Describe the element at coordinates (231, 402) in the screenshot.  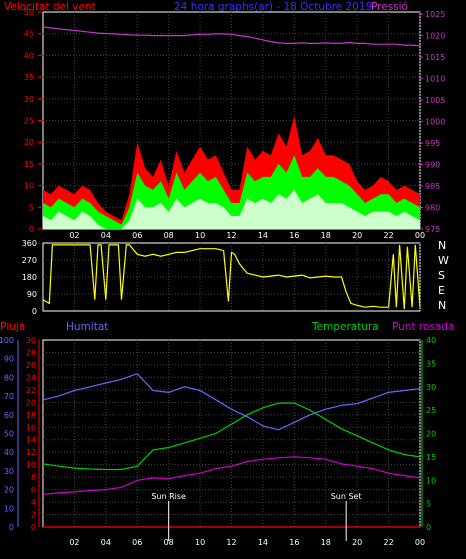
I see `humidity-line` at that location.